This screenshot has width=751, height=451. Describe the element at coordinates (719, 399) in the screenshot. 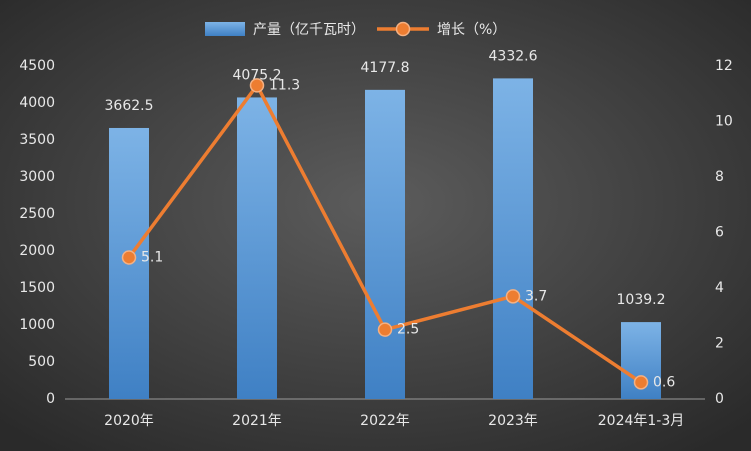

I see `y2-tick-label: 0` at that location.